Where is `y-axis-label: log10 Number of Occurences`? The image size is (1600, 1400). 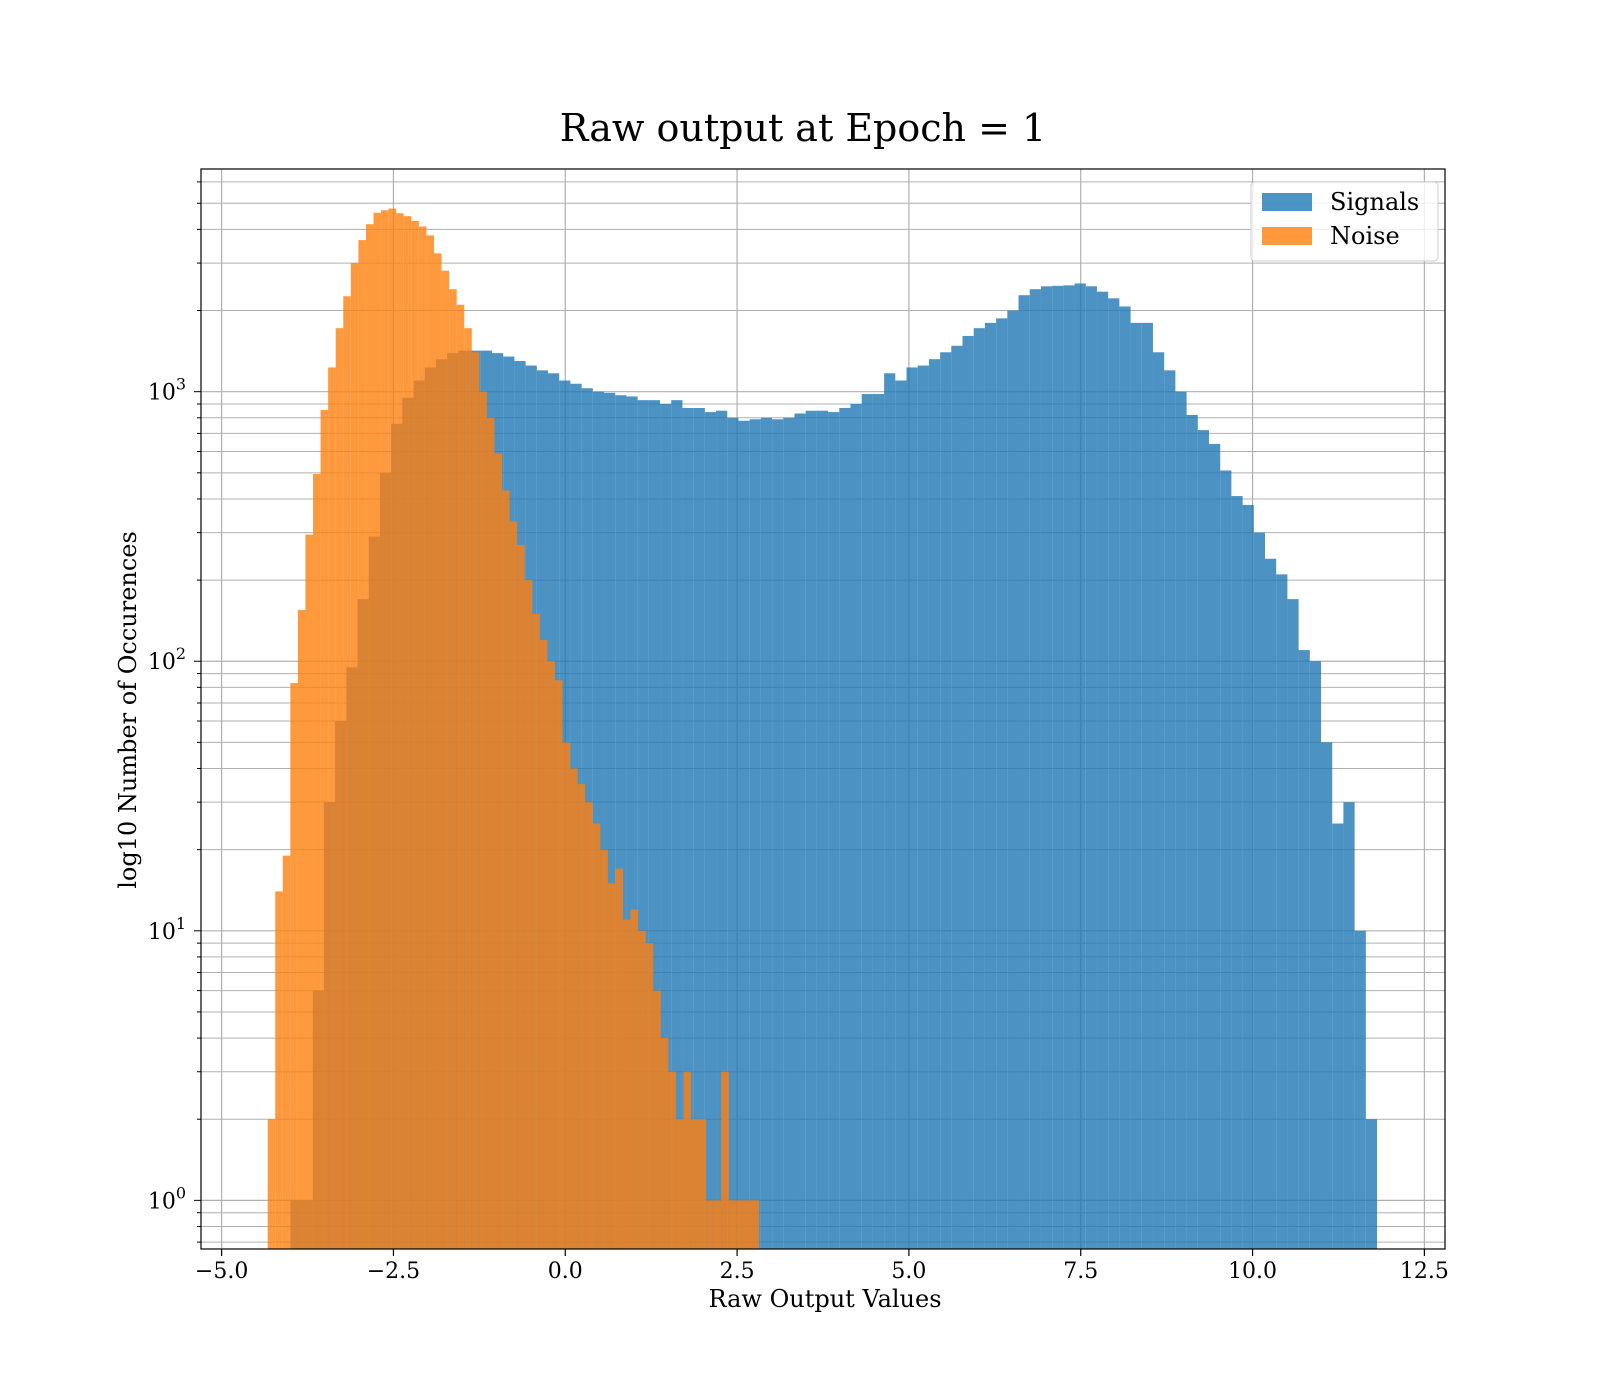
y-axis-label: log10 Number of Occurences is located at coordinates (128, 710).